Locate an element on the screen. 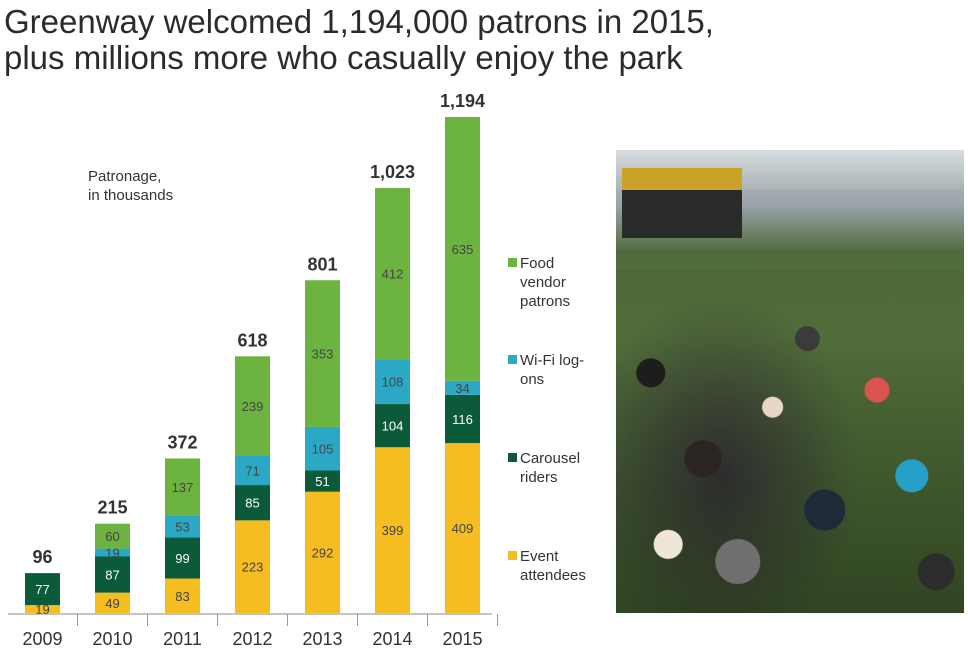  bar-value-label: 60 is located at coordinates (112, 536).